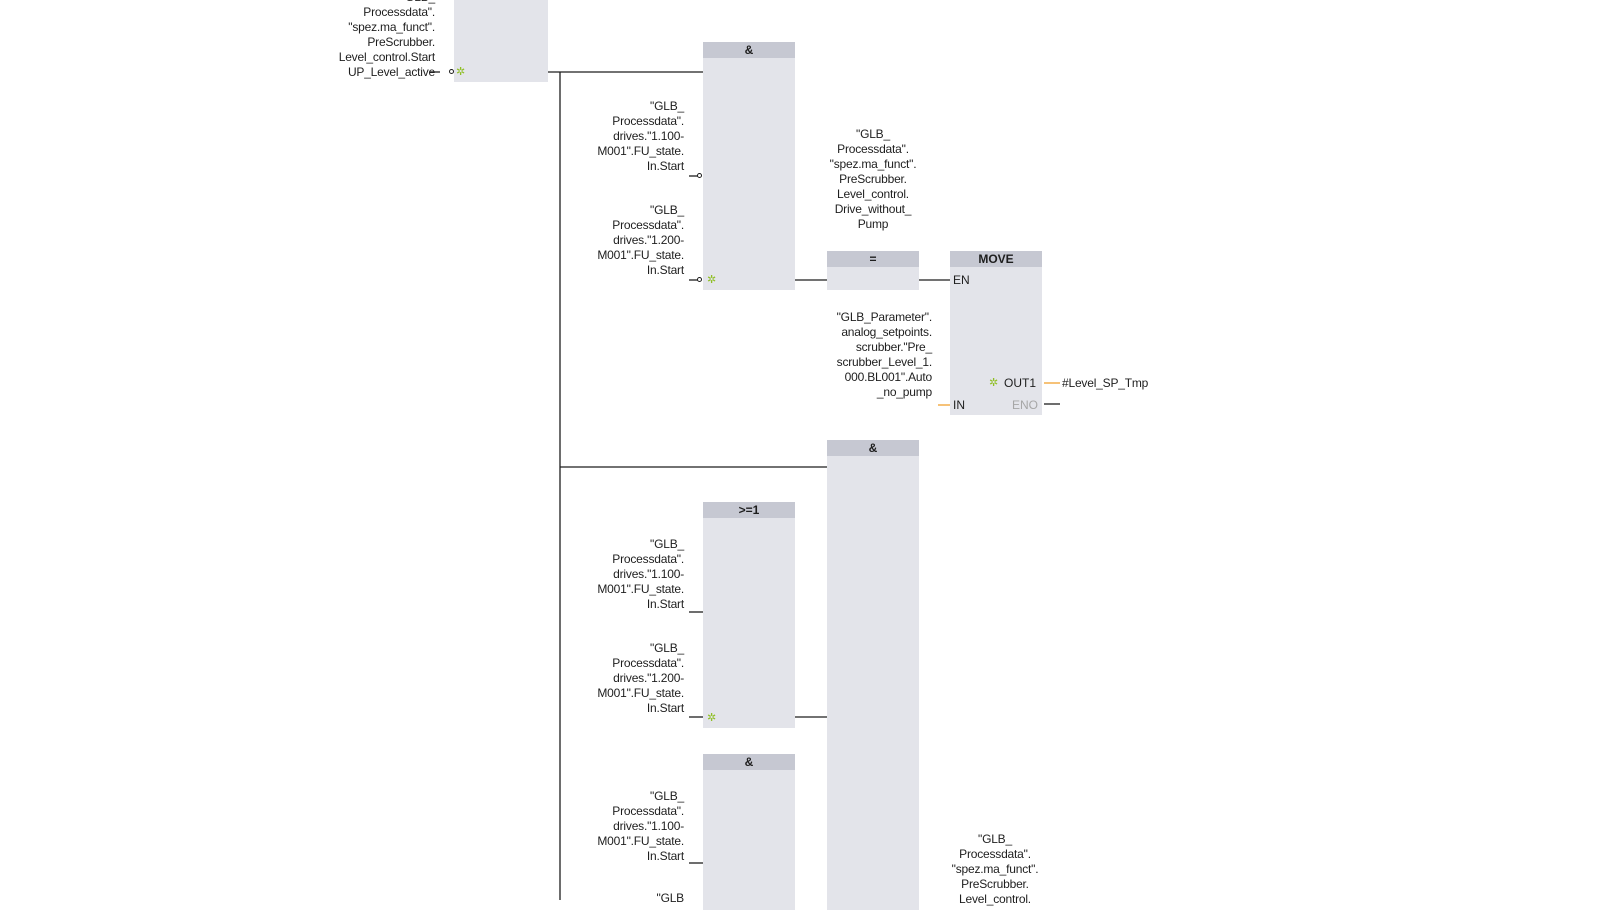  I want to click on operand-glb-partial: "GLB, so click(670, 898).